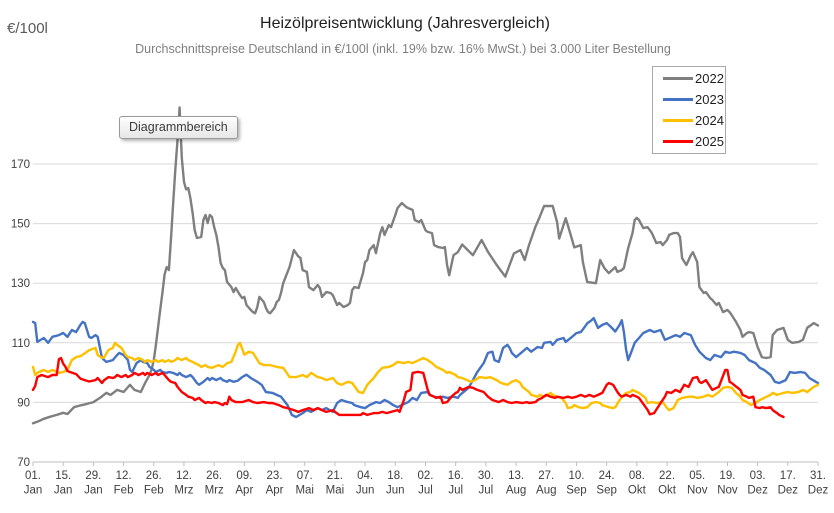  I want to click on x-axis-tick-label: 09. Apr, so click(244, 483).